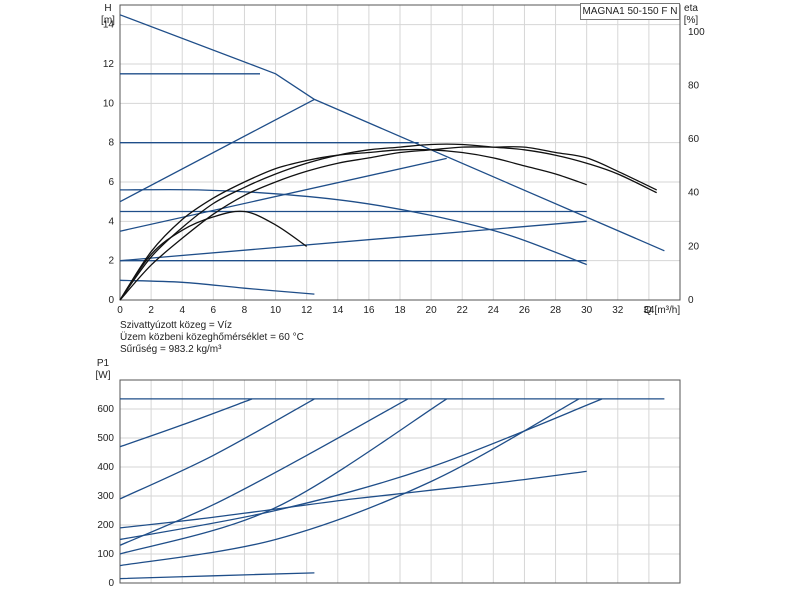 Image resolution: width=800 pixels, height=600 pixels. Describe the element at coordinates (463, 310) in the screenshot. I see `x-tick-label: 22` at that location.